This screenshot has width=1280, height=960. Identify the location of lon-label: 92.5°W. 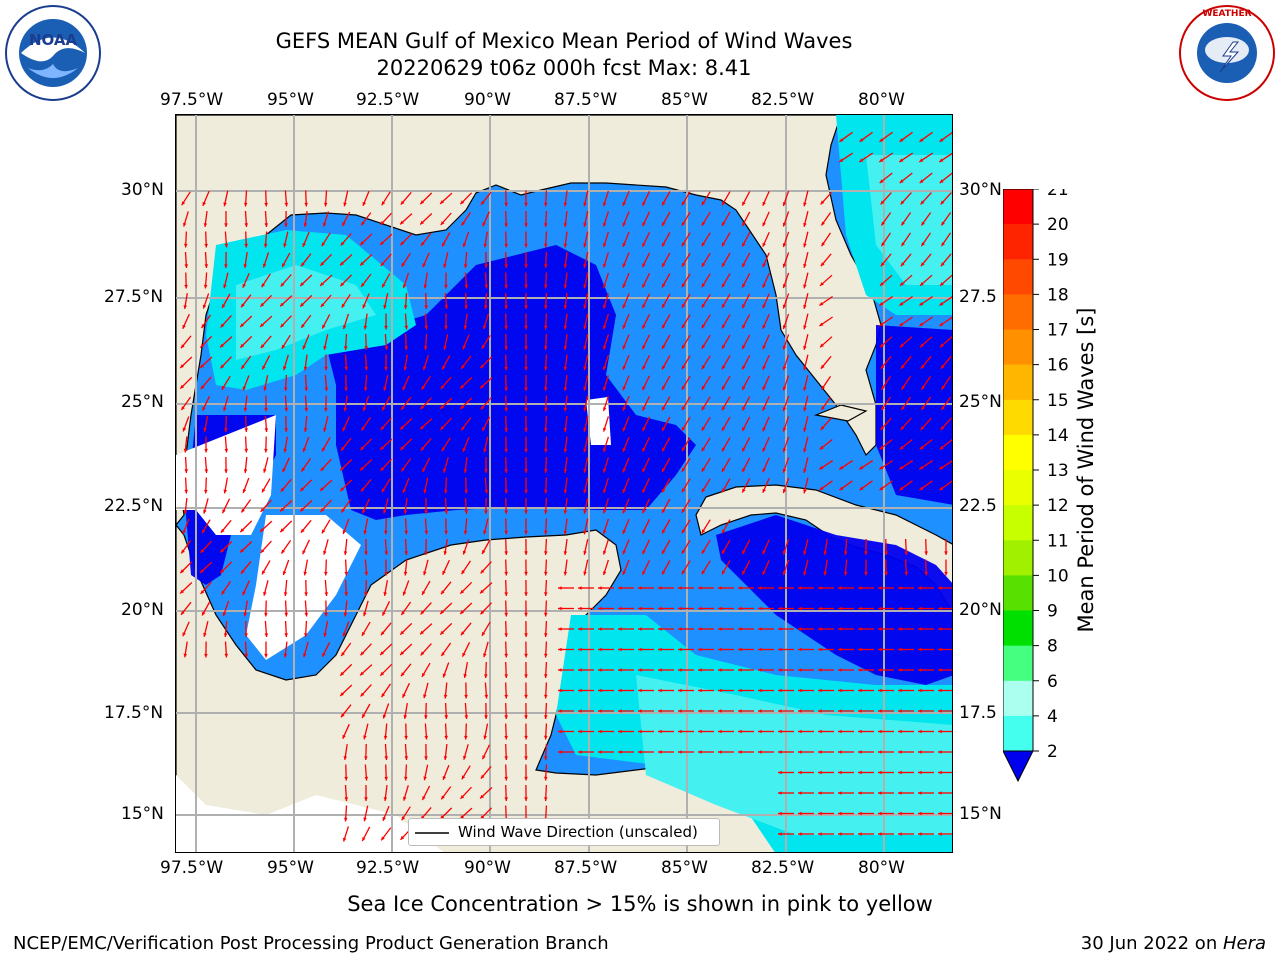
(388, 868).